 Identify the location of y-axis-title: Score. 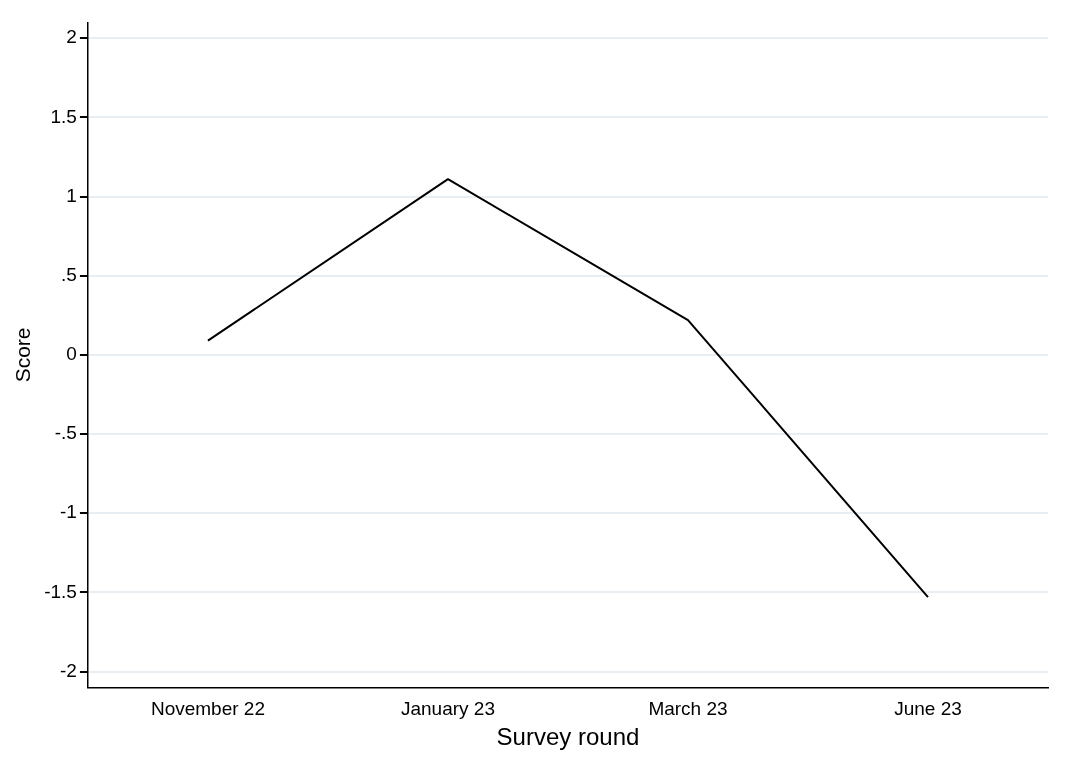
(23, 355).